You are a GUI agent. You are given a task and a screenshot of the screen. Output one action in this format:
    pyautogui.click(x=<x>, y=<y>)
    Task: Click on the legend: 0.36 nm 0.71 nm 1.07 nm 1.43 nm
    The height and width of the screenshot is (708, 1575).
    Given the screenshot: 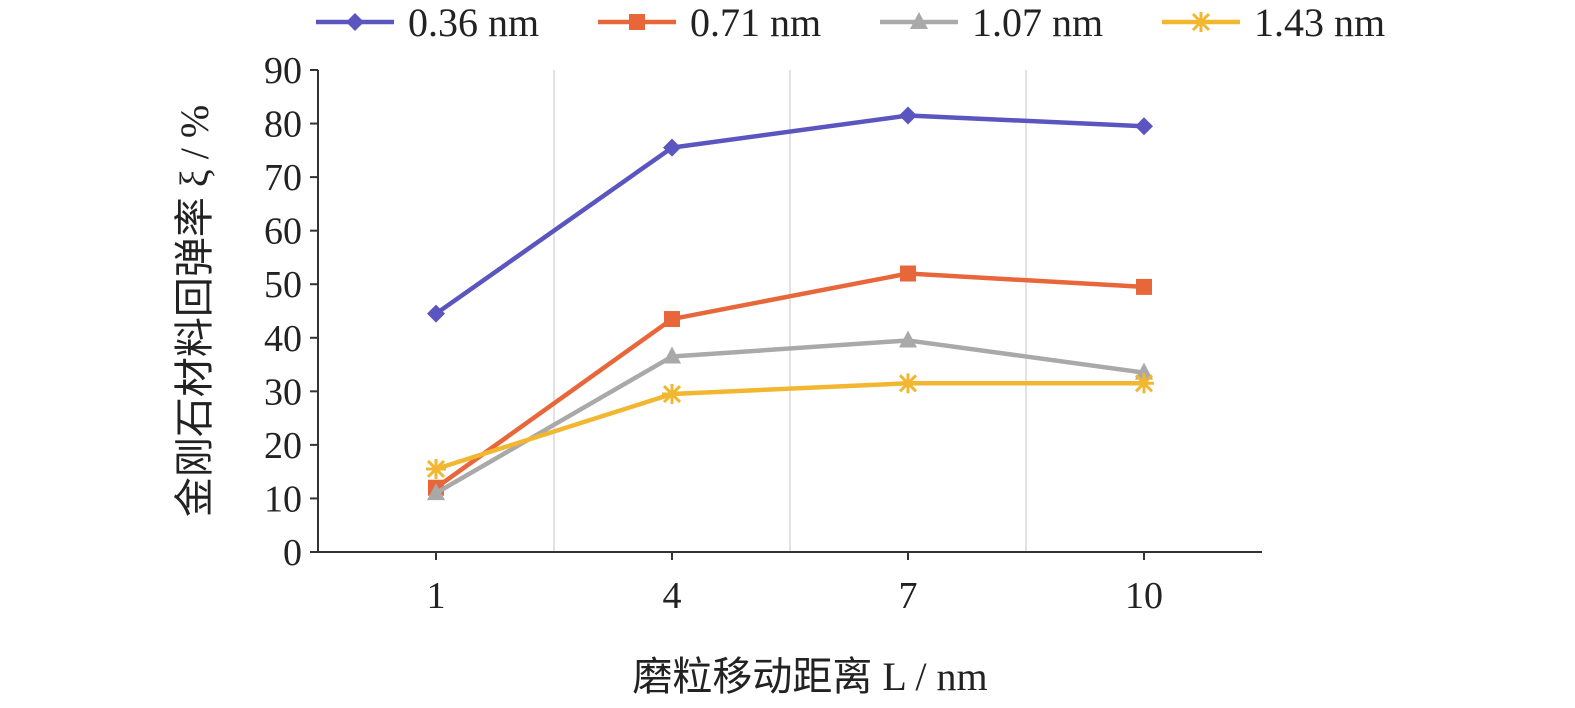 What is the action you would take?
    pyautogui.click(x=850, y=22)
    